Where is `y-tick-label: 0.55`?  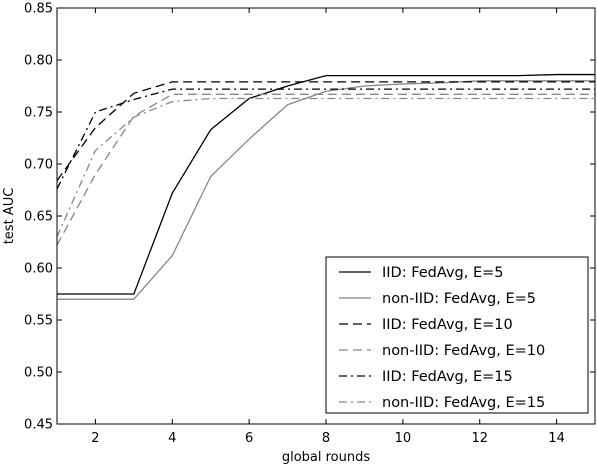
y-tick-label: 0.55 is located at coordinates (38, 321).